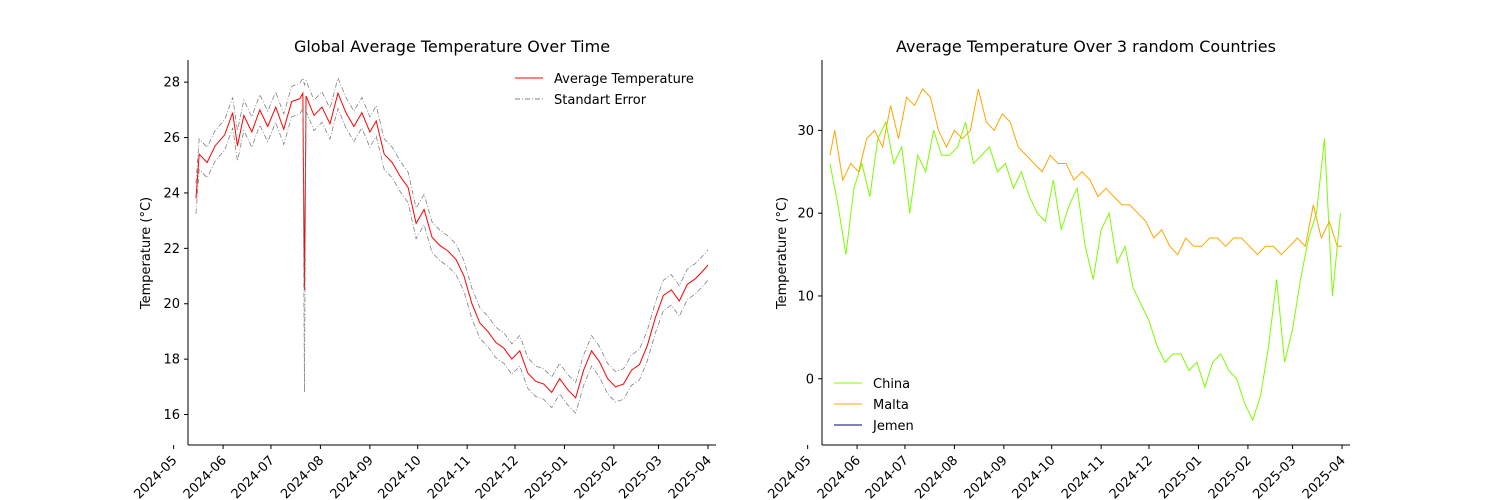 This screenshot has height=500, width=1500. What do you see at coordinates (171, 249) in the screenshot?
I see `y-tick-label: 22` at bounding box center [171, 249].